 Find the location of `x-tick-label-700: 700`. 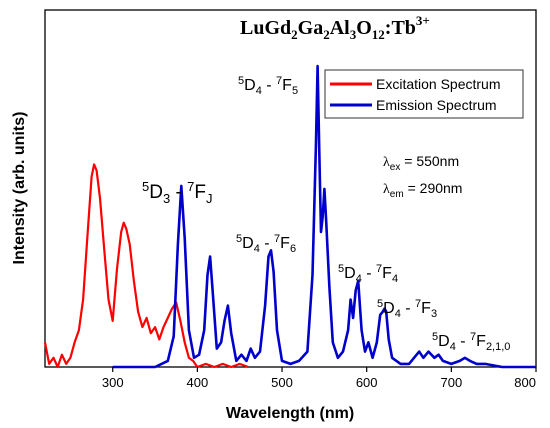

x-tick-label-700: 700 is located at coordinates (451, 382).